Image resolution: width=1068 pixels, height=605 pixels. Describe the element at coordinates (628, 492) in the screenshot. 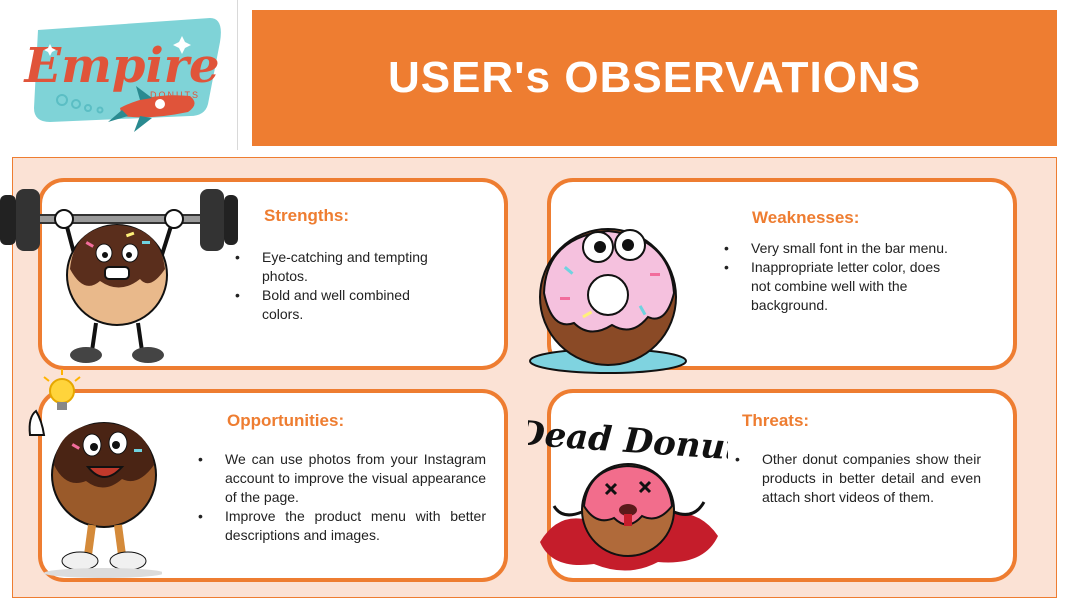

I see `dead-donut-illustration: Dead Donut` at that location.